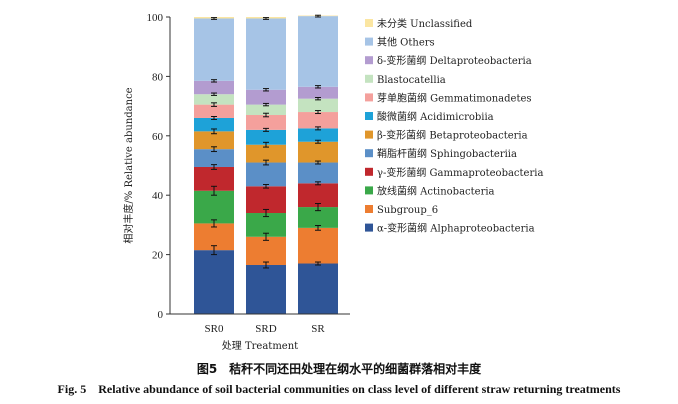 The height and width of the screenshot is (404, 678). I want to click on x-tick-label-sr: SR, so click(318, 329).